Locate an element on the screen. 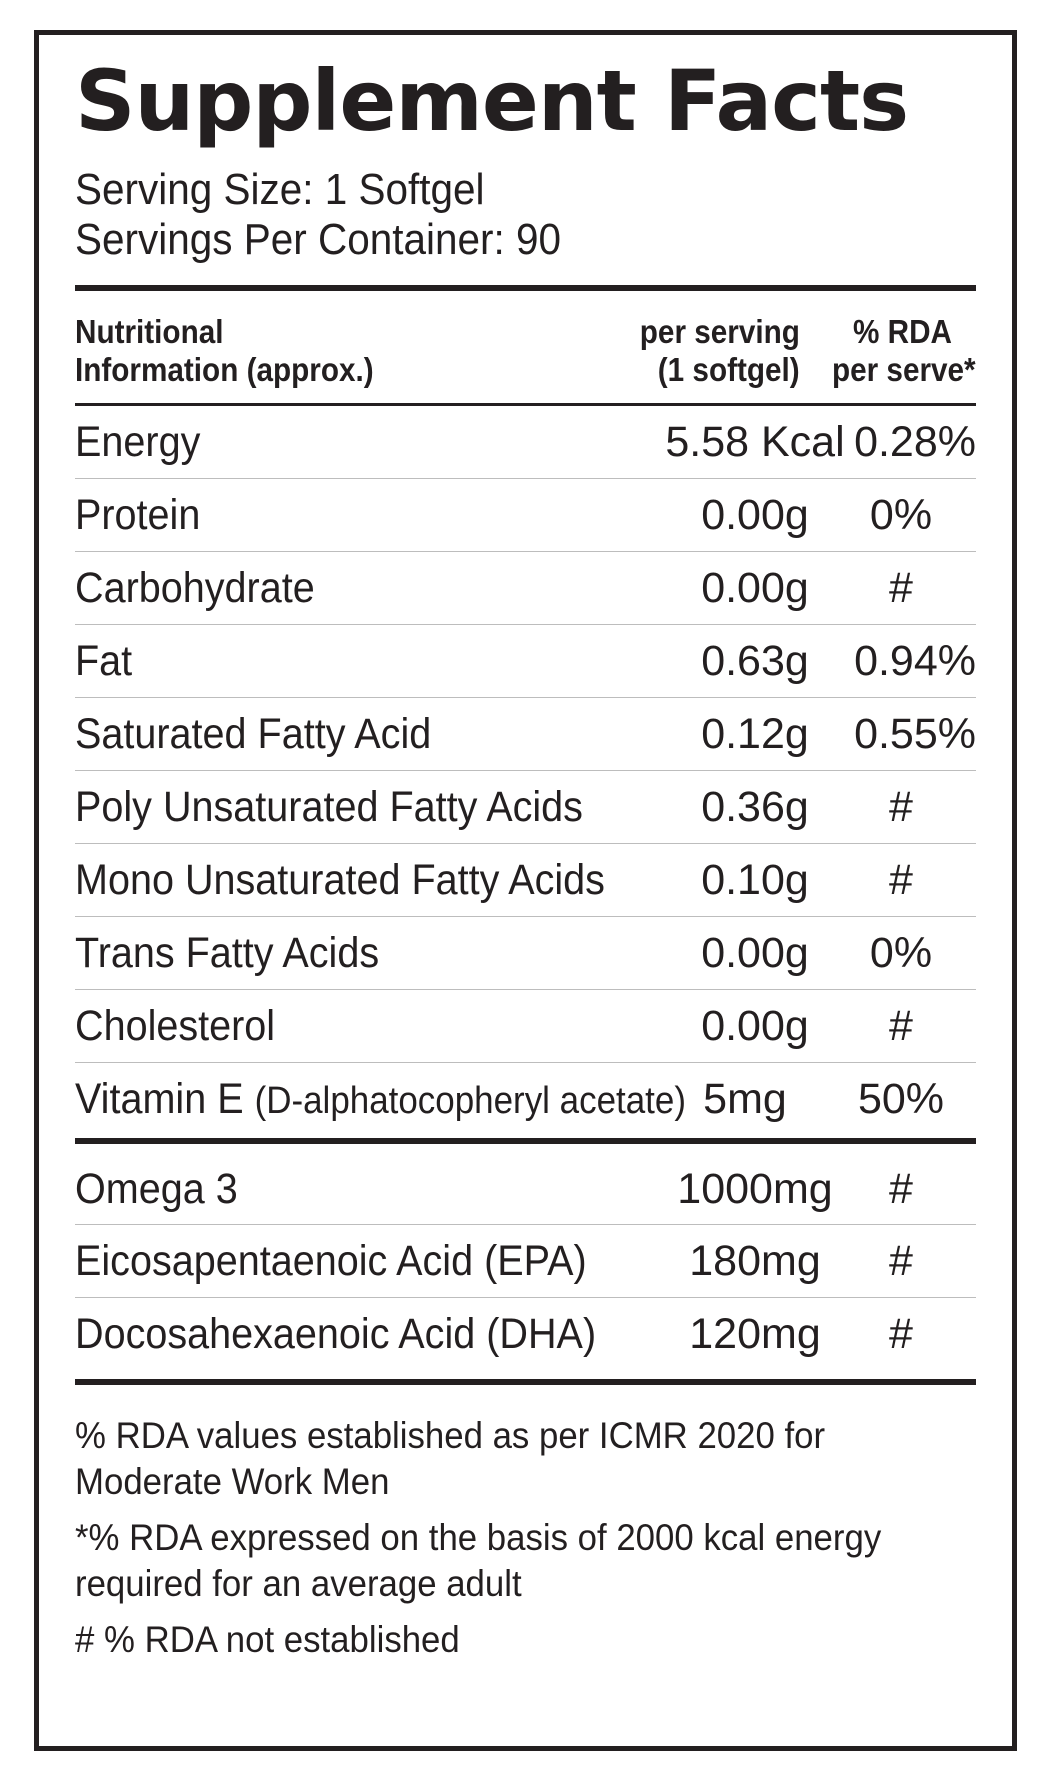 The width and height of the screenshot is (1050, 1783). omega-name: Eicosapentaenoic Acid (EPA) is located at coordinates (331, 1261).